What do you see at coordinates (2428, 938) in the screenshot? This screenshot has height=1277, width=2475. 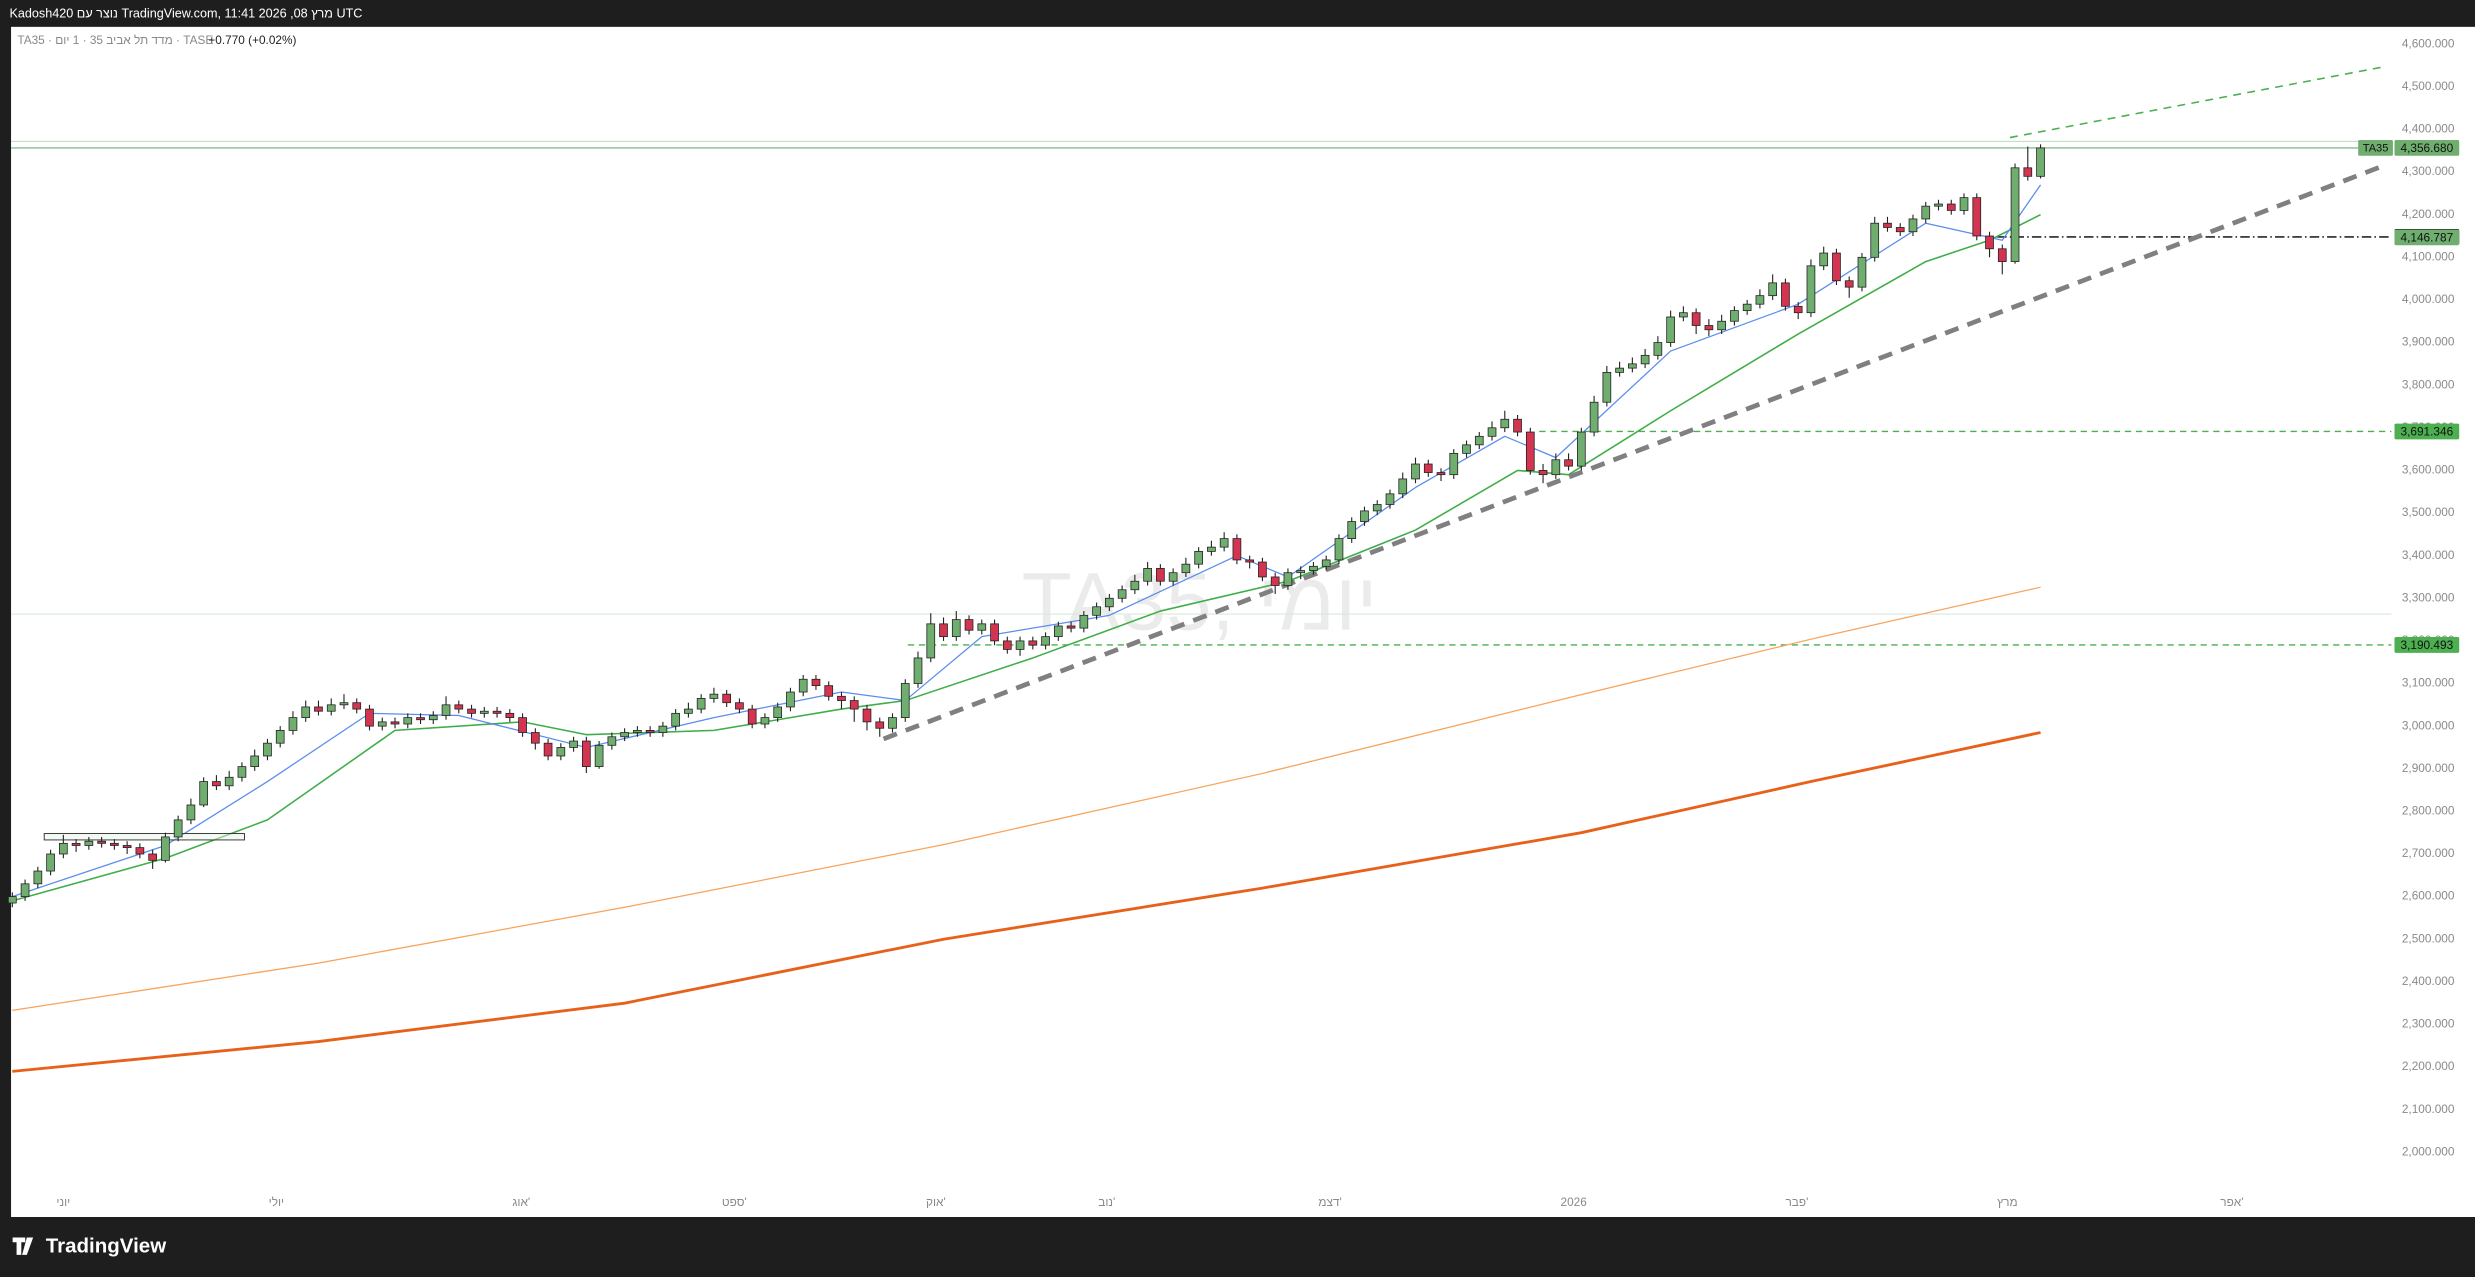 I see `y-tick-label: 2,500.000` at bounding box center [2428, 938].